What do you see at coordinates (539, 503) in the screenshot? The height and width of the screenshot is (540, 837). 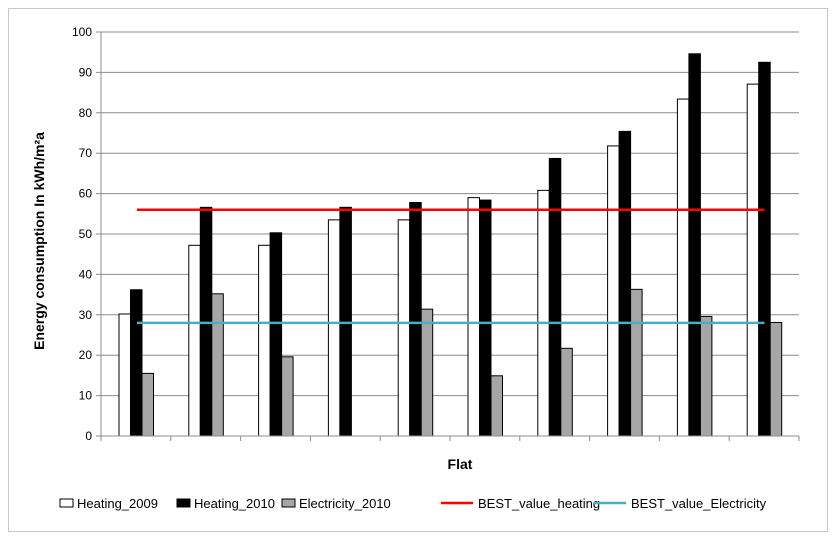 I see `legend-label-best-value-heating: BEST_value_heating` at bounding box center [539, 503].